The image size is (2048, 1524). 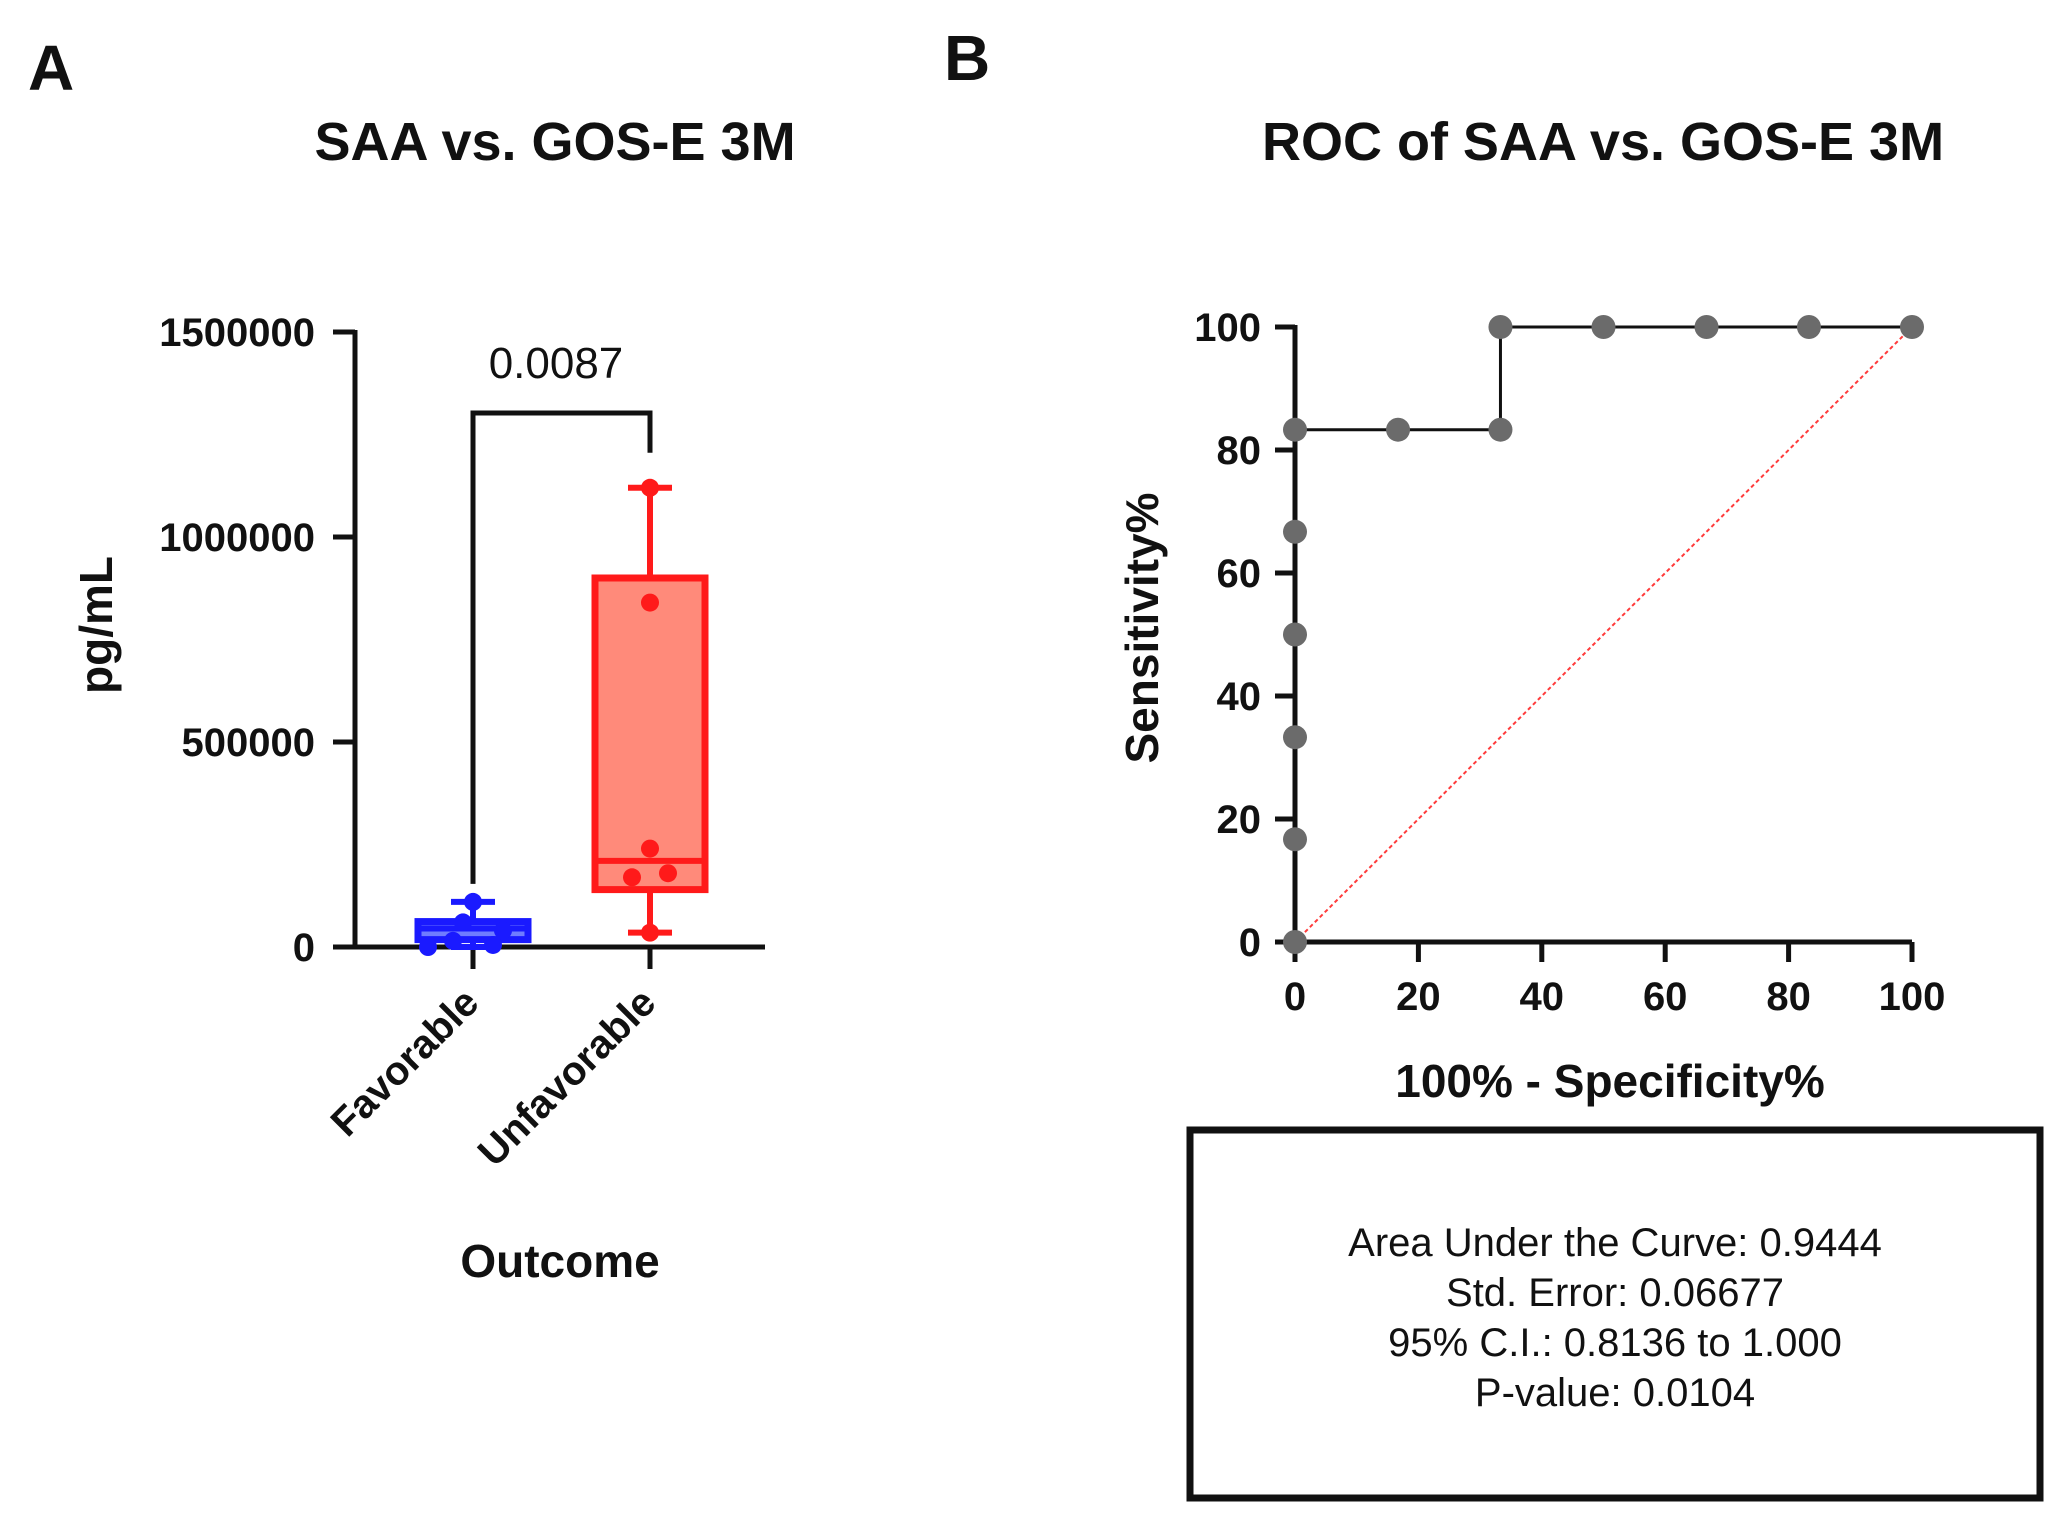 What do you see at coordinates (559, 1261) in the screenshot?
I see `panel-a-xlabel: Outcome` at bounding box center [559, 1261].